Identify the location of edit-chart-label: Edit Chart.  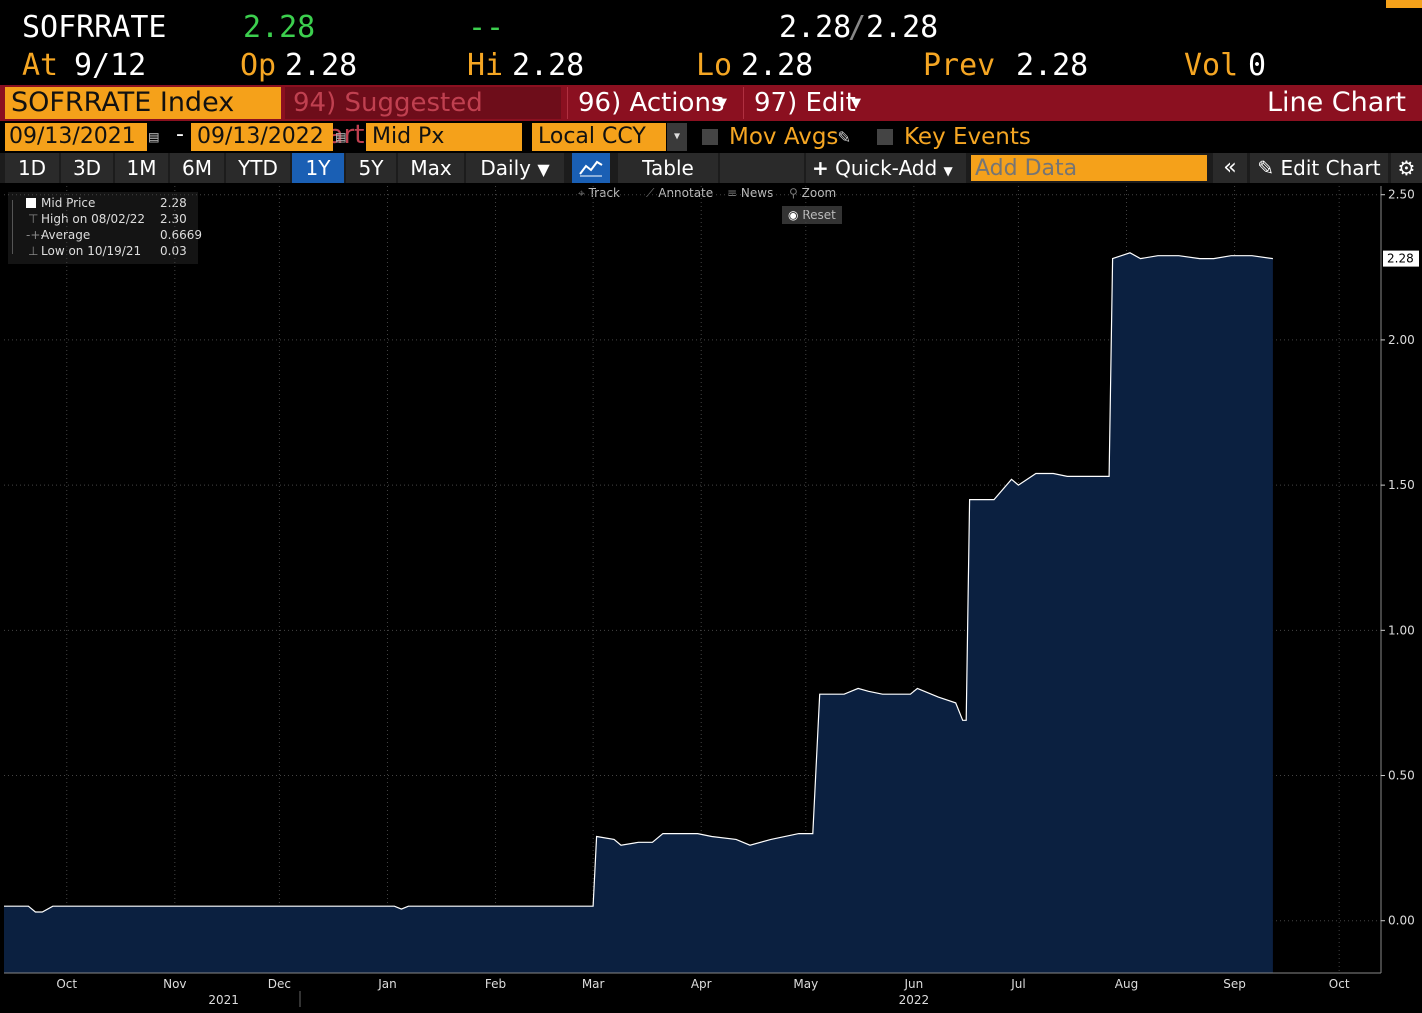
(1330, 168).